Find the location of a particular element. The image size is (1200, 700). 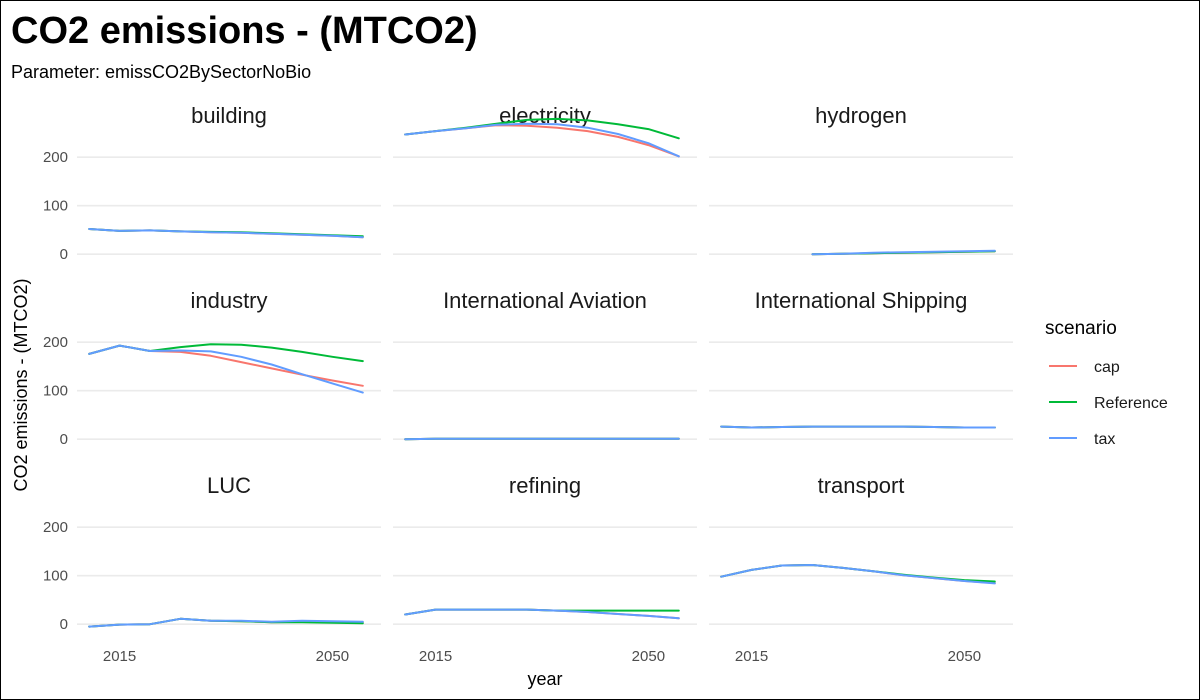

series-line-luc-tax is located at coordinates (226, 622).